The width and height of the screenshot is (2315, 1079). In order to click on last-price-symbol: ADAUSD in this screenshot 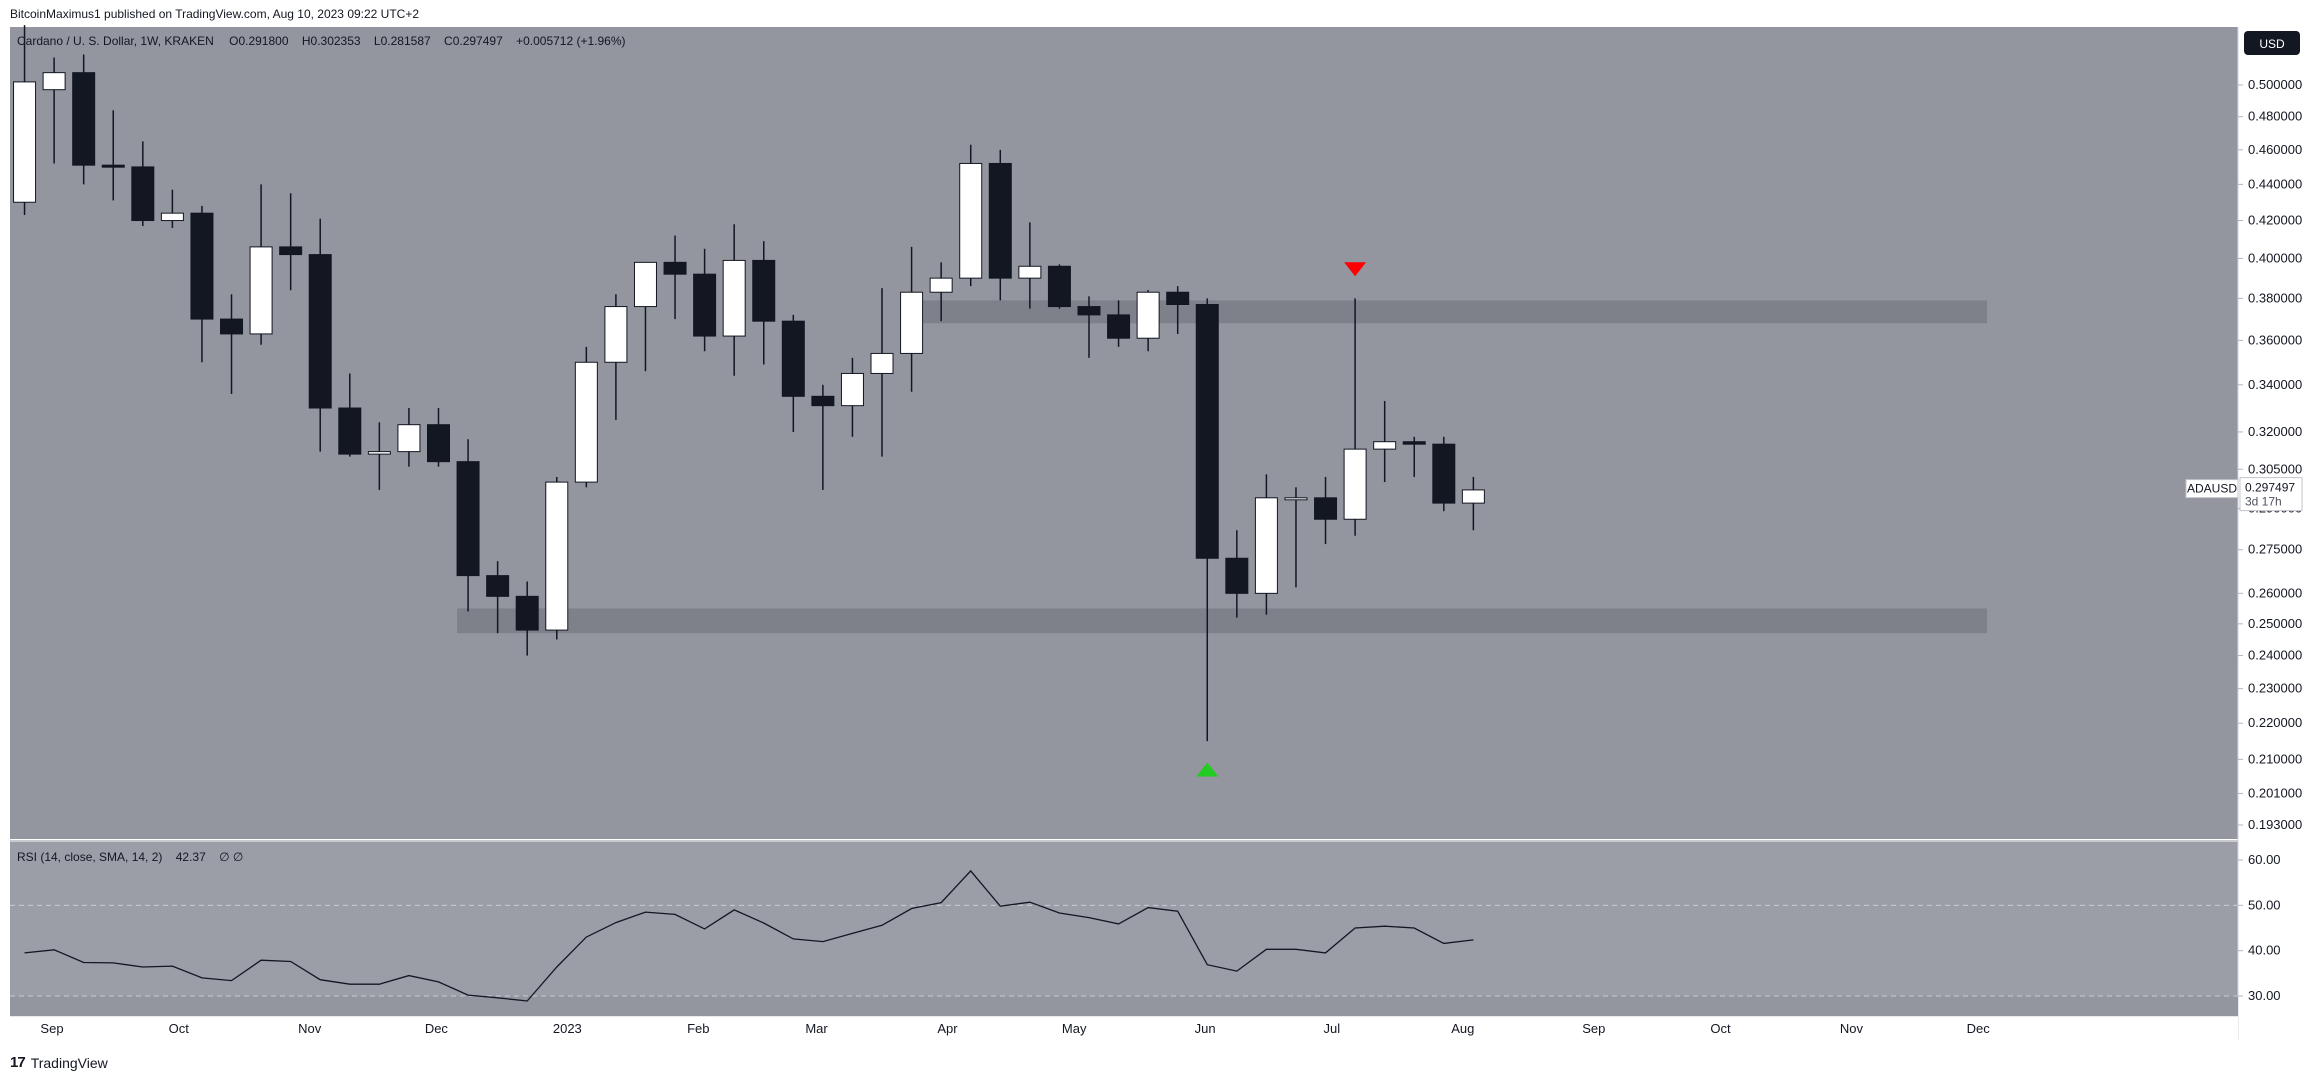, I will do `click(2212, 489)`.